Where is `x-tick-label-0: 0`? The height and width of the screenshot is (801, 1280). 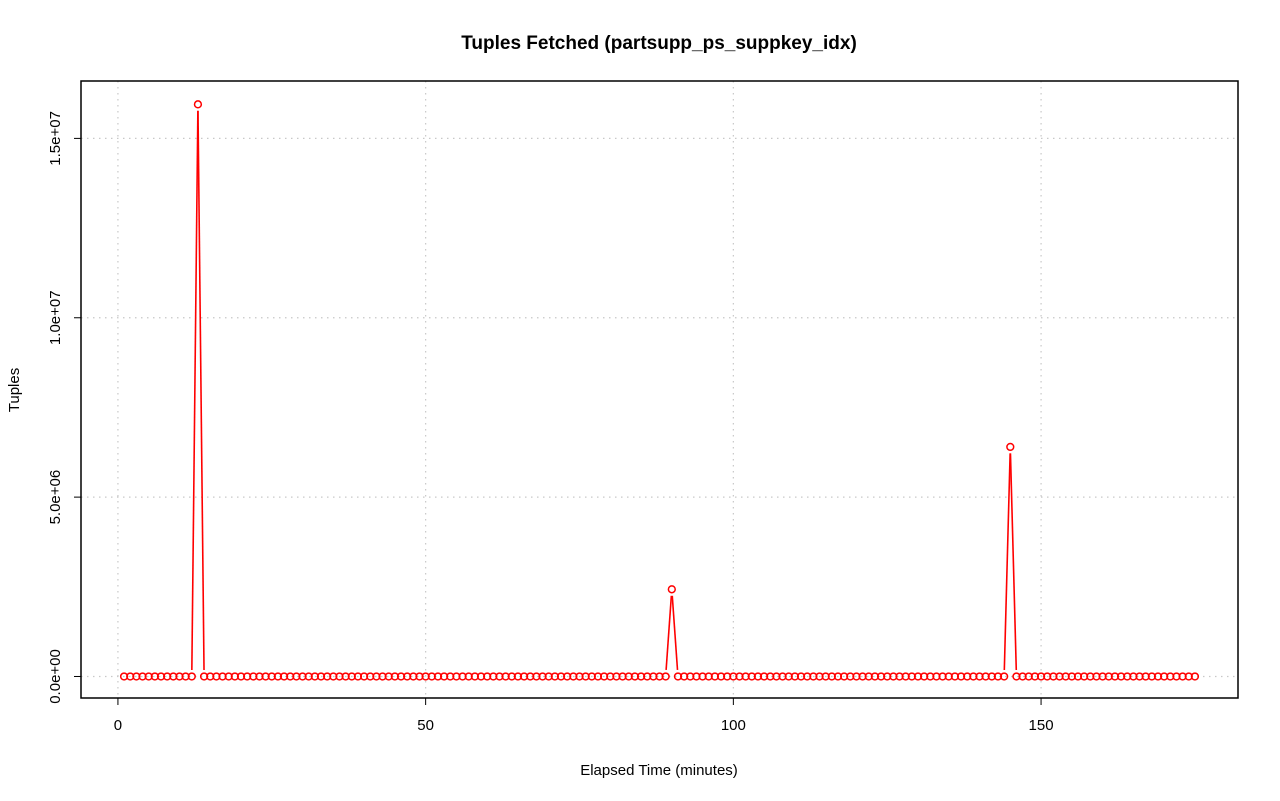
x-tick-label-0: 0 is located at coordinates (118, 725).